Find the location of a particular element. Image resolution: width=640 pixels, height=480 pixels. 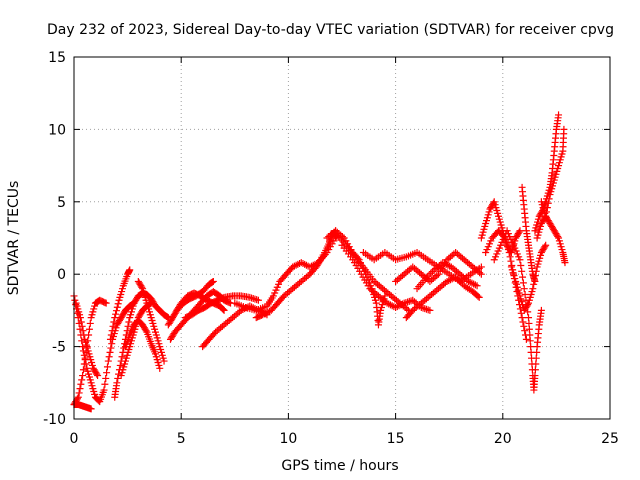

x-tick-label: 25 is located at coordinates (610, 439).